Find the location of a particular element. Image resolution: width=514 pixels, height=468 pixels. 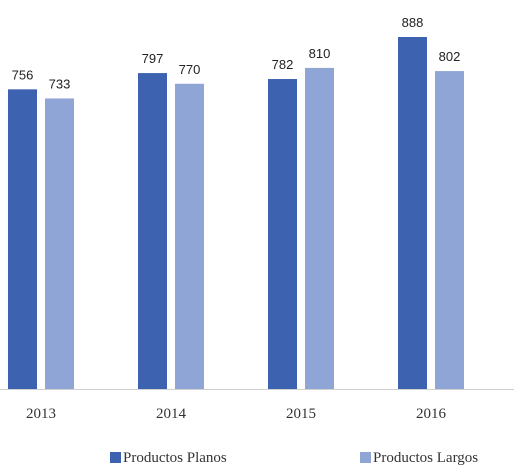

bar-productos-planos-2013 is located at coordinates (22, 239).